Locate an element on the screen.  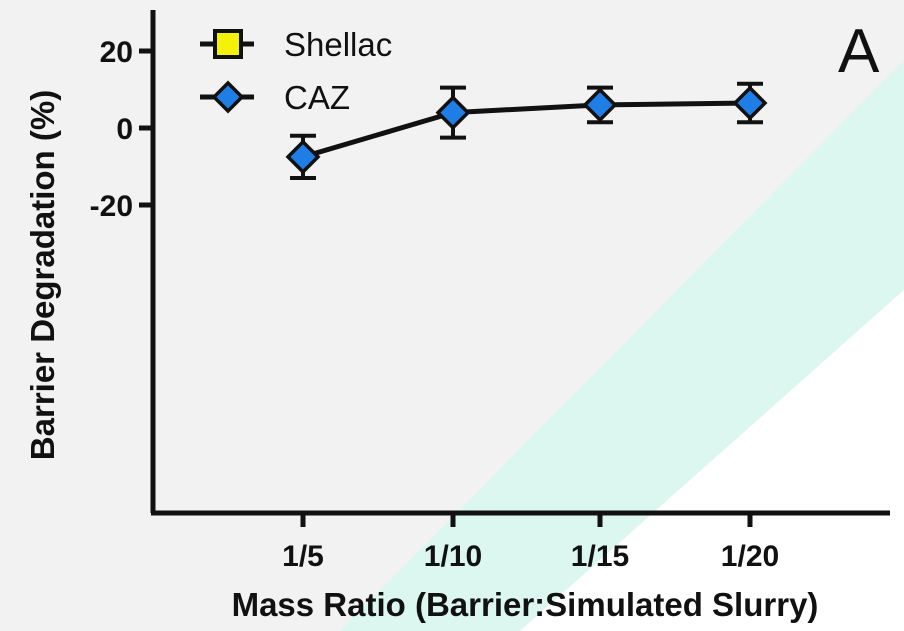
series-layer is located at coordinates (526, 131).